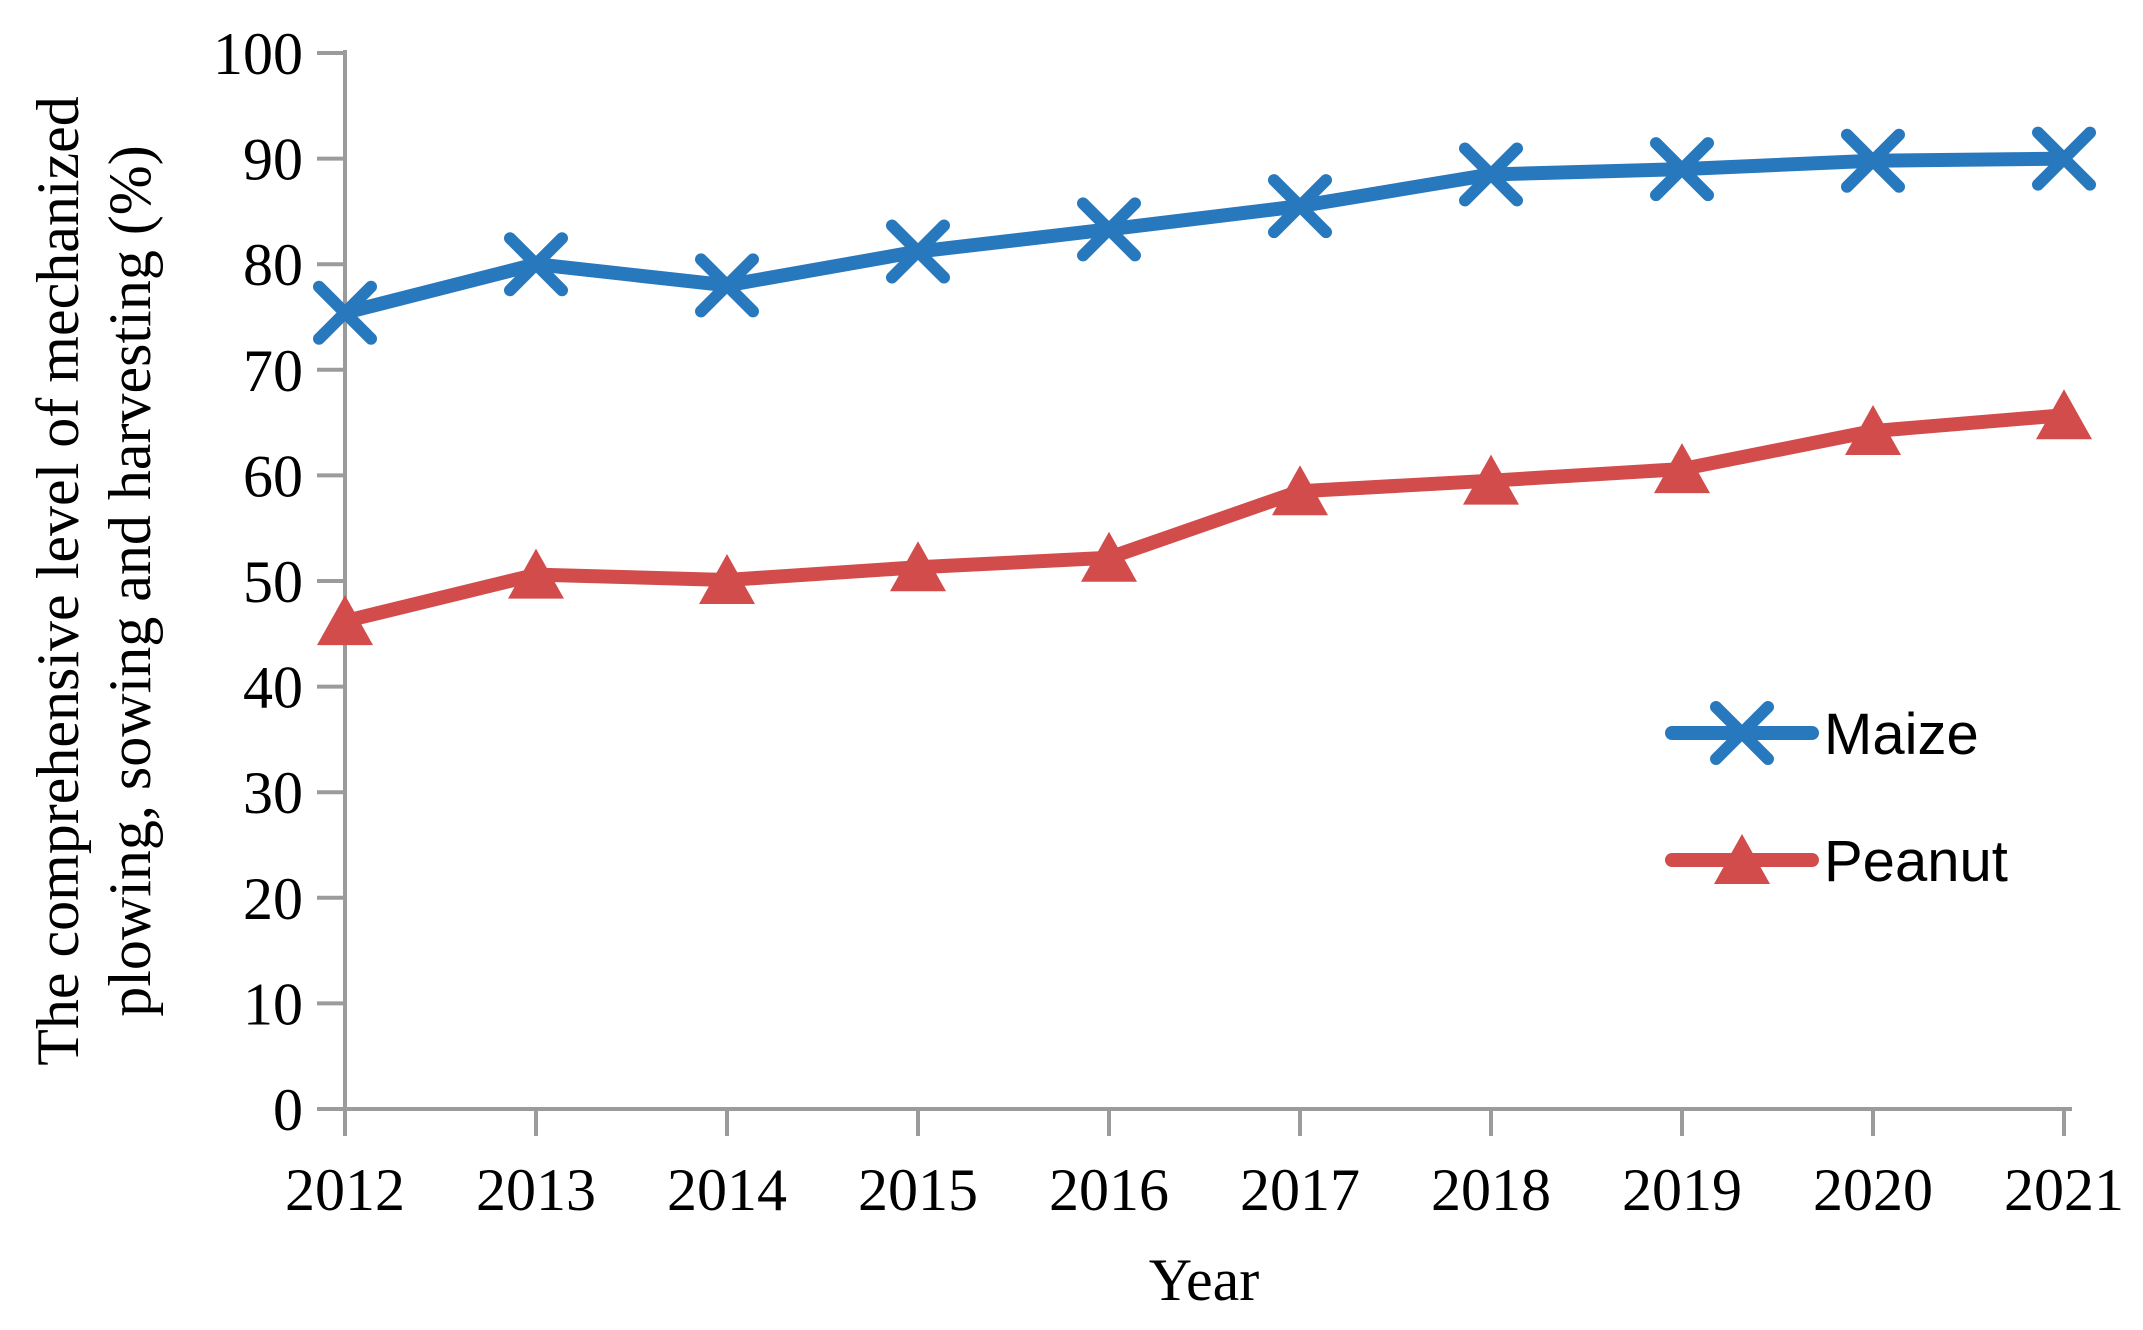  I want to click on x-tick-label: 2016, so click(1109, 1190).